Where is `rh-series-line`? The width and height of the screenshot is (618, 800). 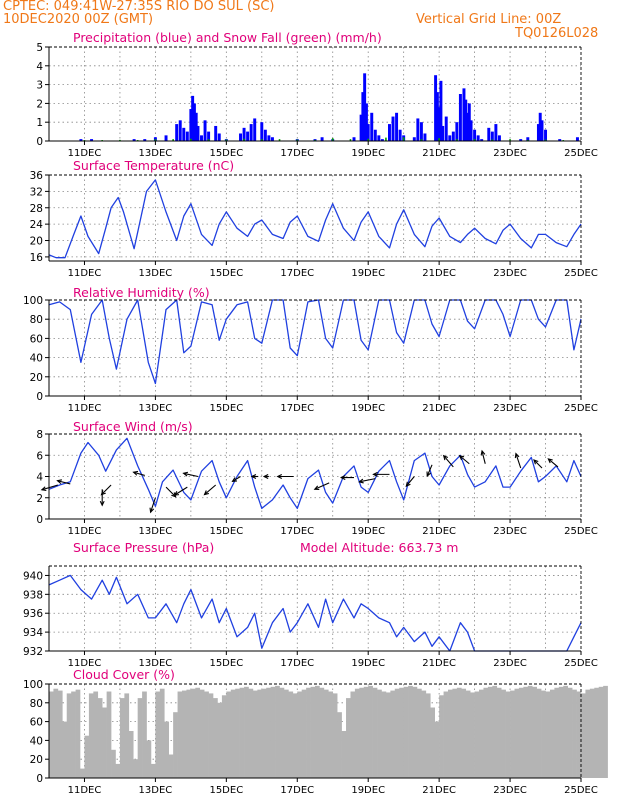
rh-series-line is located at coordinates (315, 342).